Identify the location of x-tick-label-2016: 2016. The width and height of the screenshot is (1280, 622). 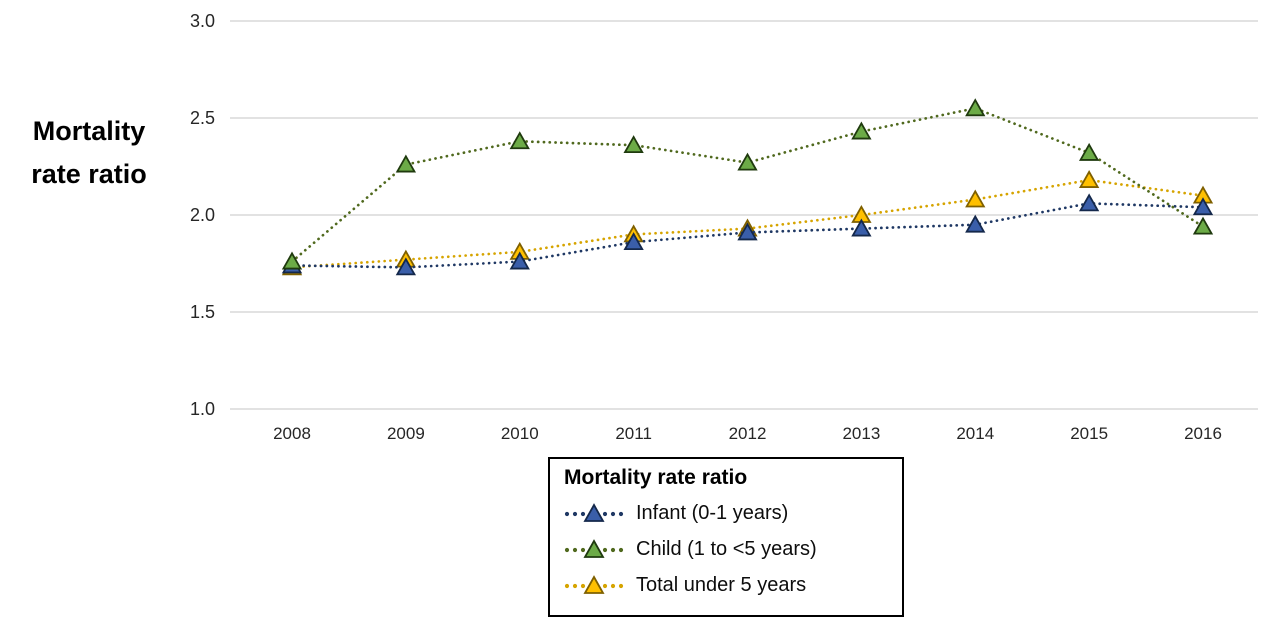
(1203, 433).